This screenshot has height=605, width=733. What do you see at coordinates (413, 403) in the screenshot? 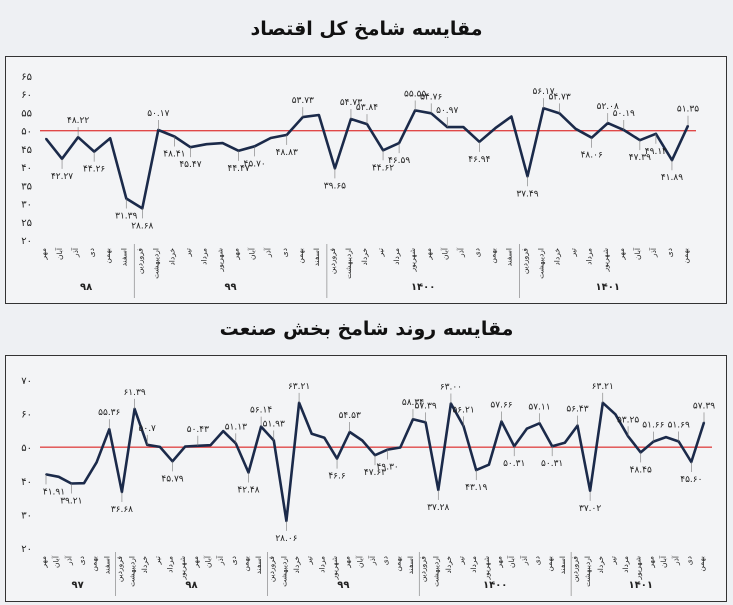
I see `chart2-data-label: ۵۸.۳۴` at bounding box center [413, 403].